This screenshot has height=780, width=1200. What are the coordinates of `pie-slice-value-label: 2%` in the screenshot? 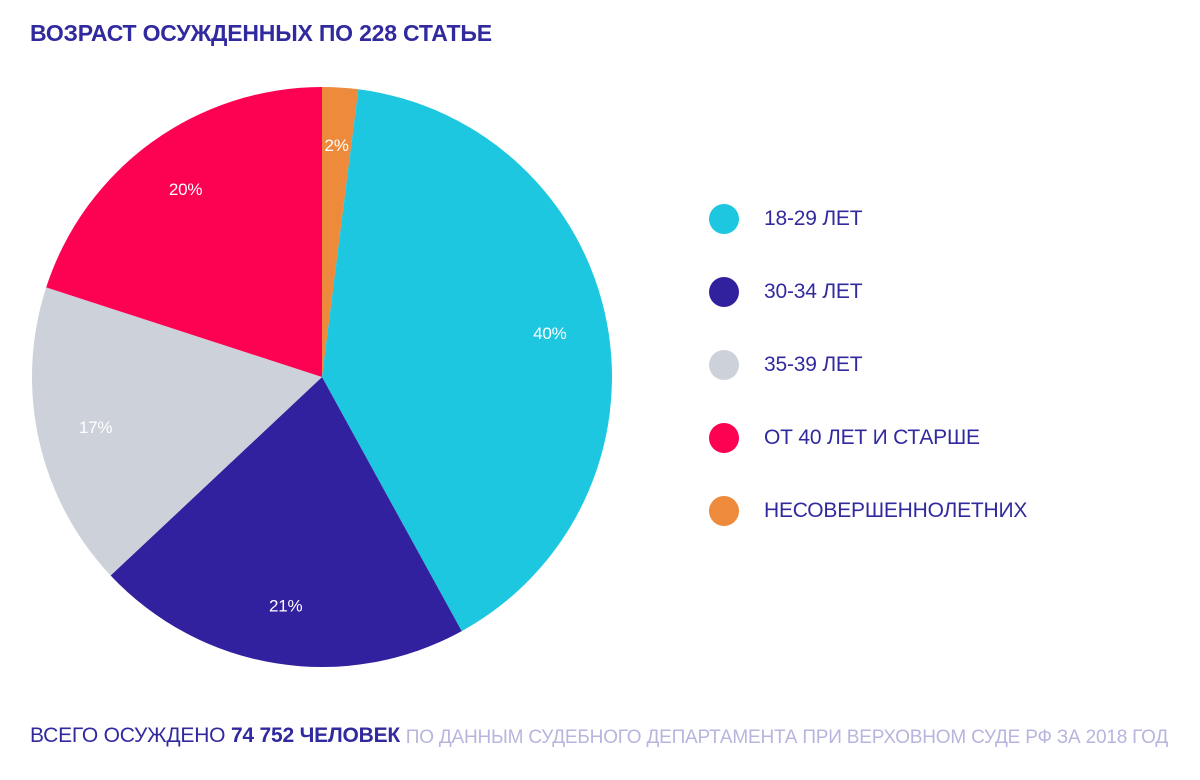 It's located at (337, 145).